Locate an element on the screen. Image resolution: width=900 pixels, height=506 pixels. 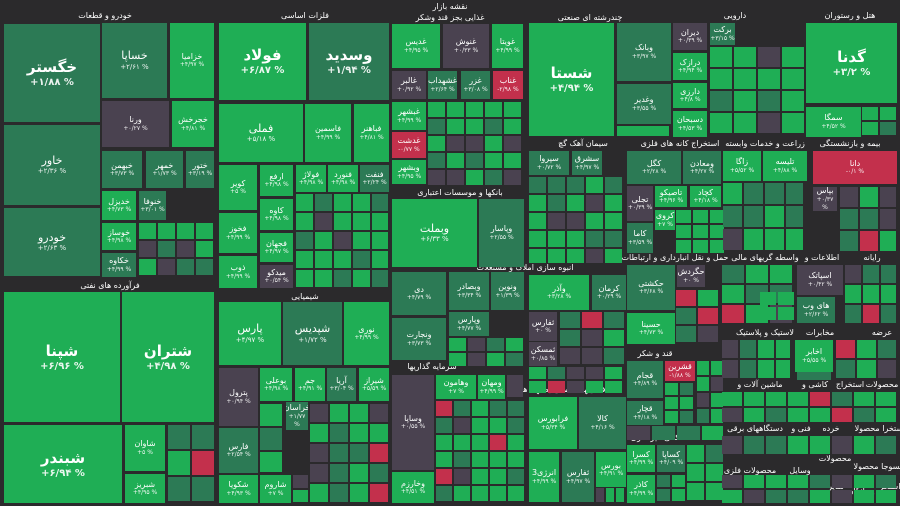
stock-tile: پارس +۴/۹۷ % is located at coordinates (250, 333).